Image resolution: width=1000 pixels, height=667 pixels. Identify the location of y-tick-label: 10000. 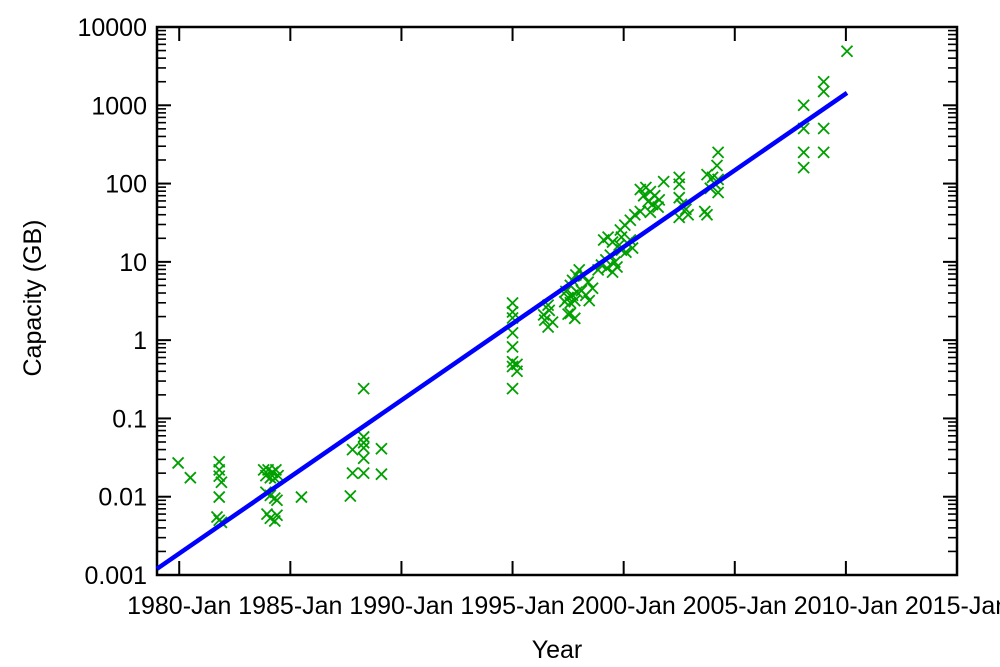
(112, 28).